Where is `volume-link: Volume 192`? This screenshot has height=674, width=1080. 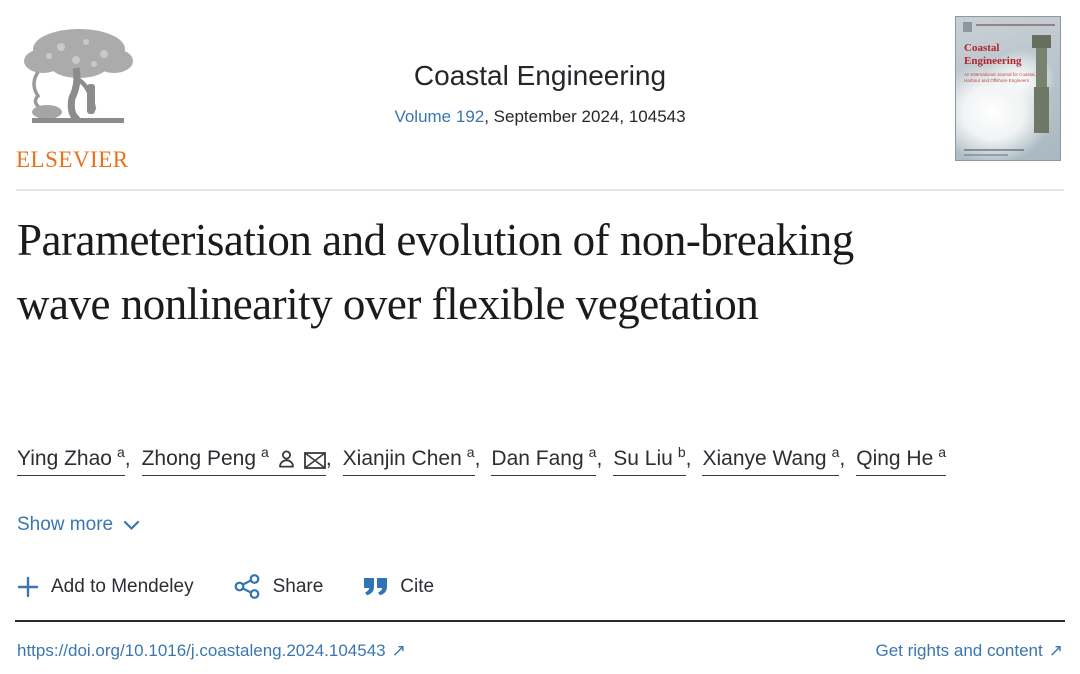 volume-link: Volume 192 is located at coordinates (439, 116).